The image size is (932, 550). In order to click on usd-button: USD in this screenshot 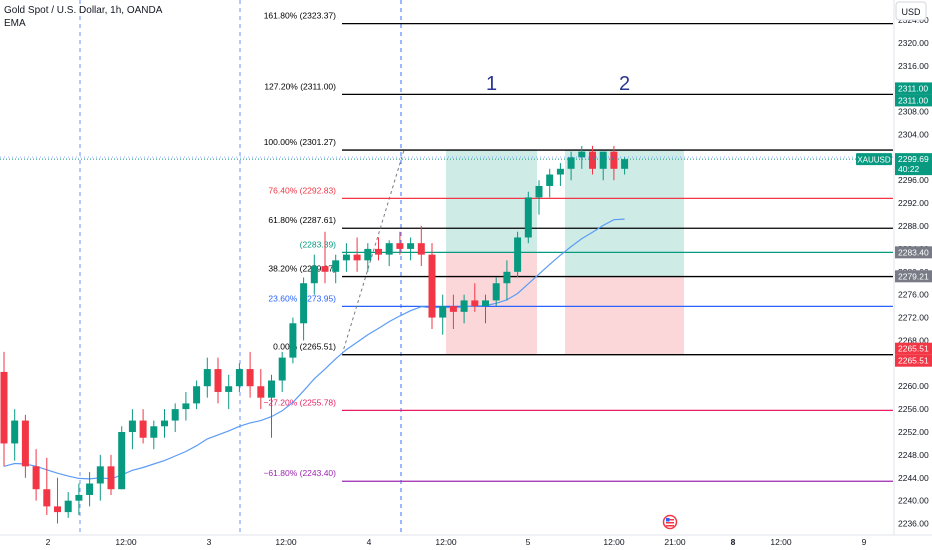, I will do `click(911, 11)`.